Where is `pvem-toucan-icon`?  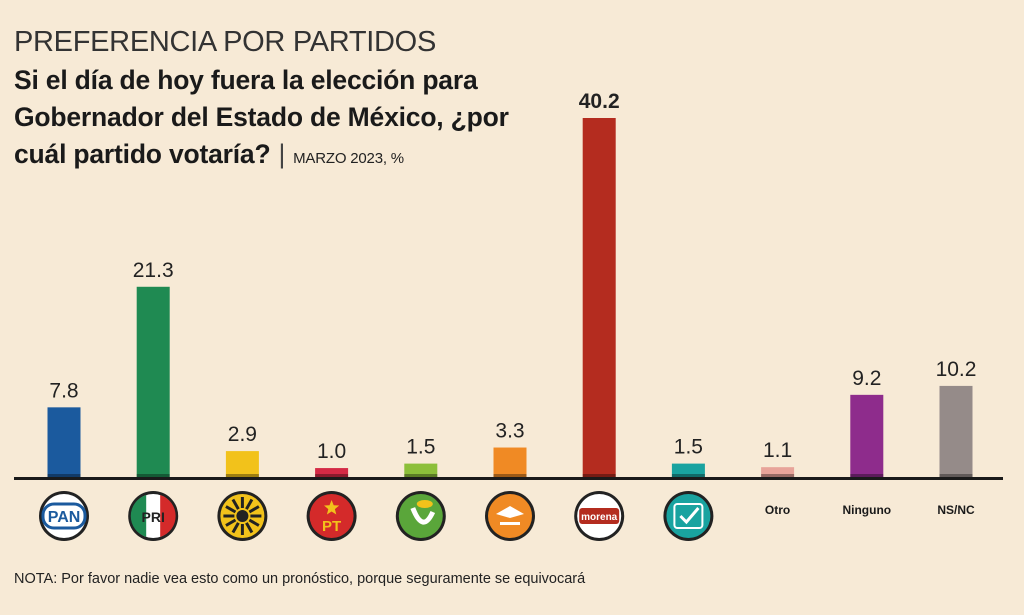 pvem-toucan-icon is located at coordinates (420, 516).